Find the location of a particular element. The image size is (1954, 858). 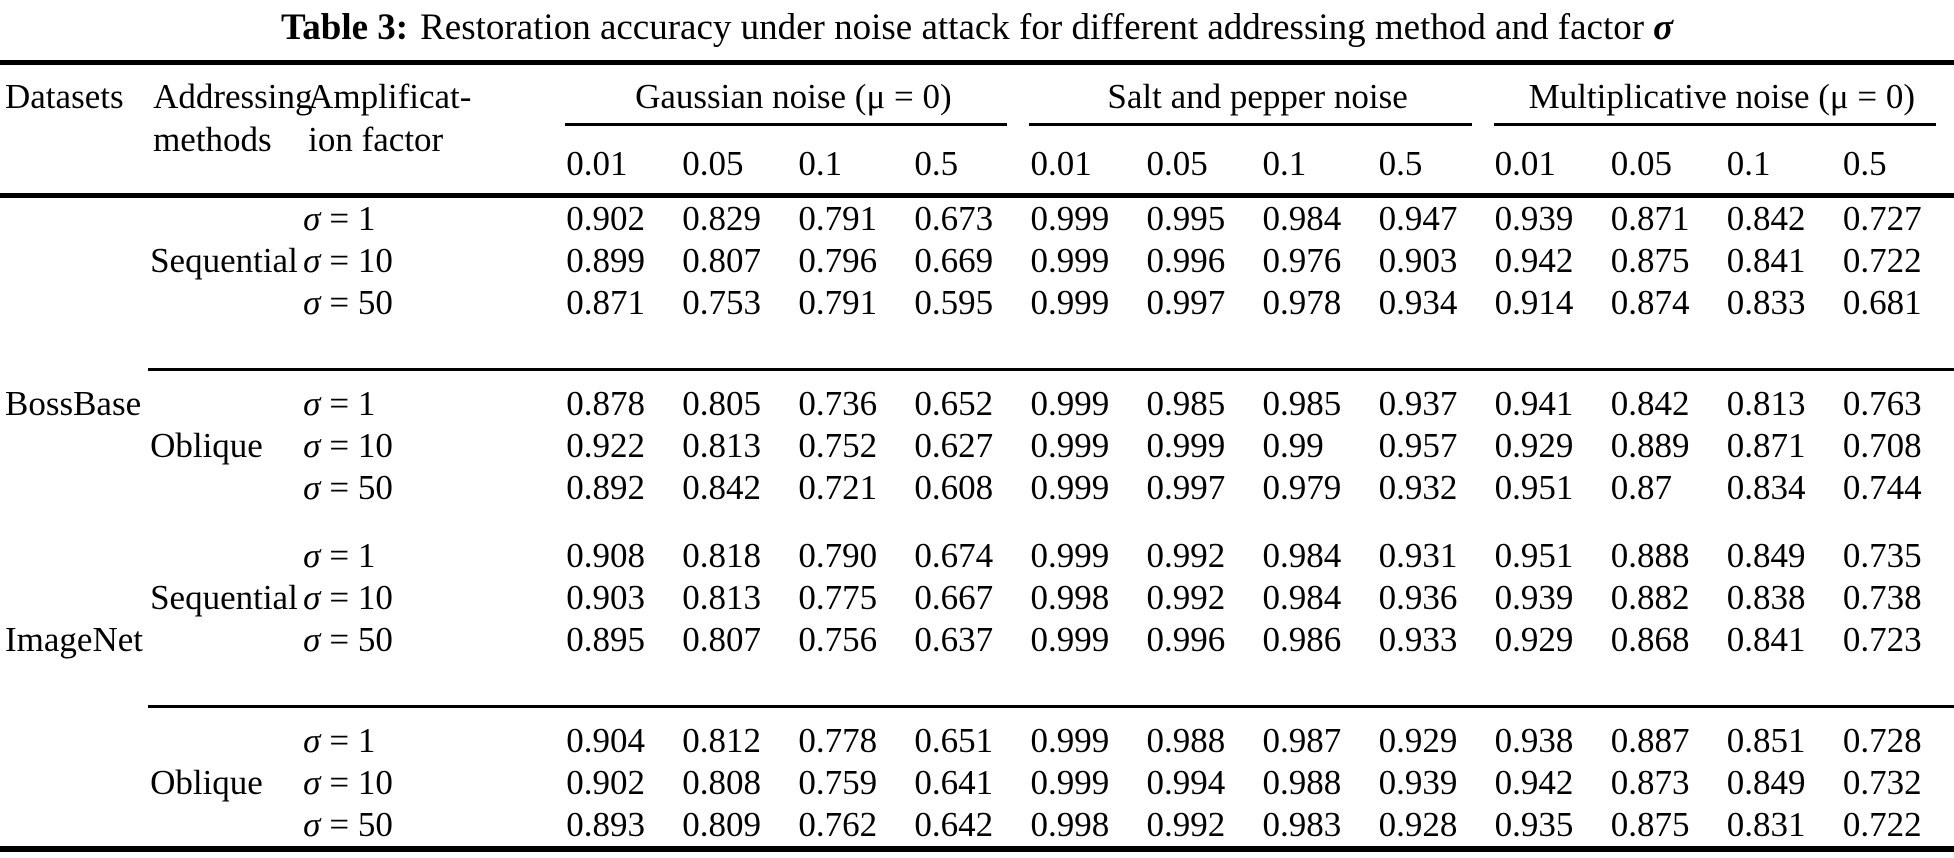

value-cell: 0.722 is located at coordinates (1882, 824).